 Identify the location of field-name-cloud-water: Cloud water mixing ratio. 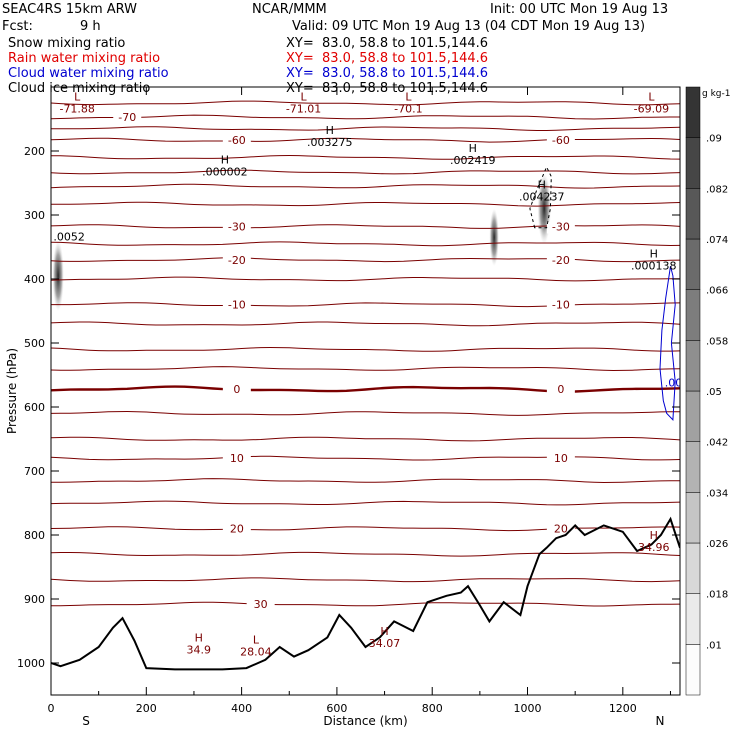
(88, 73).